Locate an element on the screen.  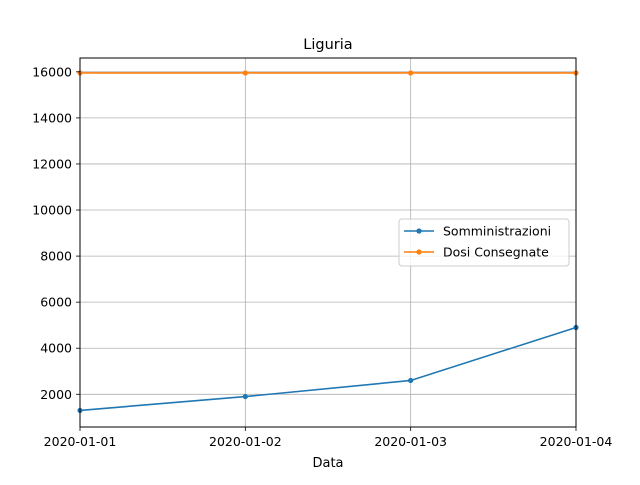
y-tick-label: 10000 is located at coordinates (52, 210).